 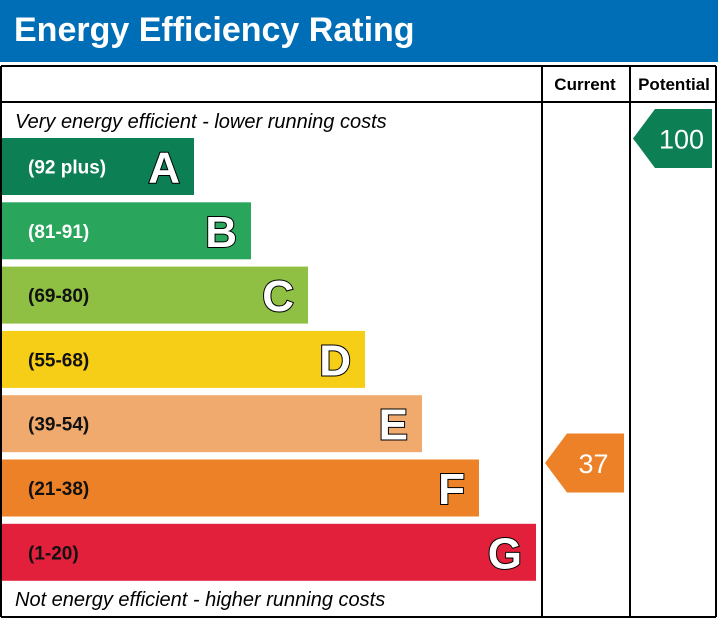 What do you see at coordinates (681, 140) in the screenshot?
I see `potential-rating-arrow-value: 100` at bounding box center [681, 140].